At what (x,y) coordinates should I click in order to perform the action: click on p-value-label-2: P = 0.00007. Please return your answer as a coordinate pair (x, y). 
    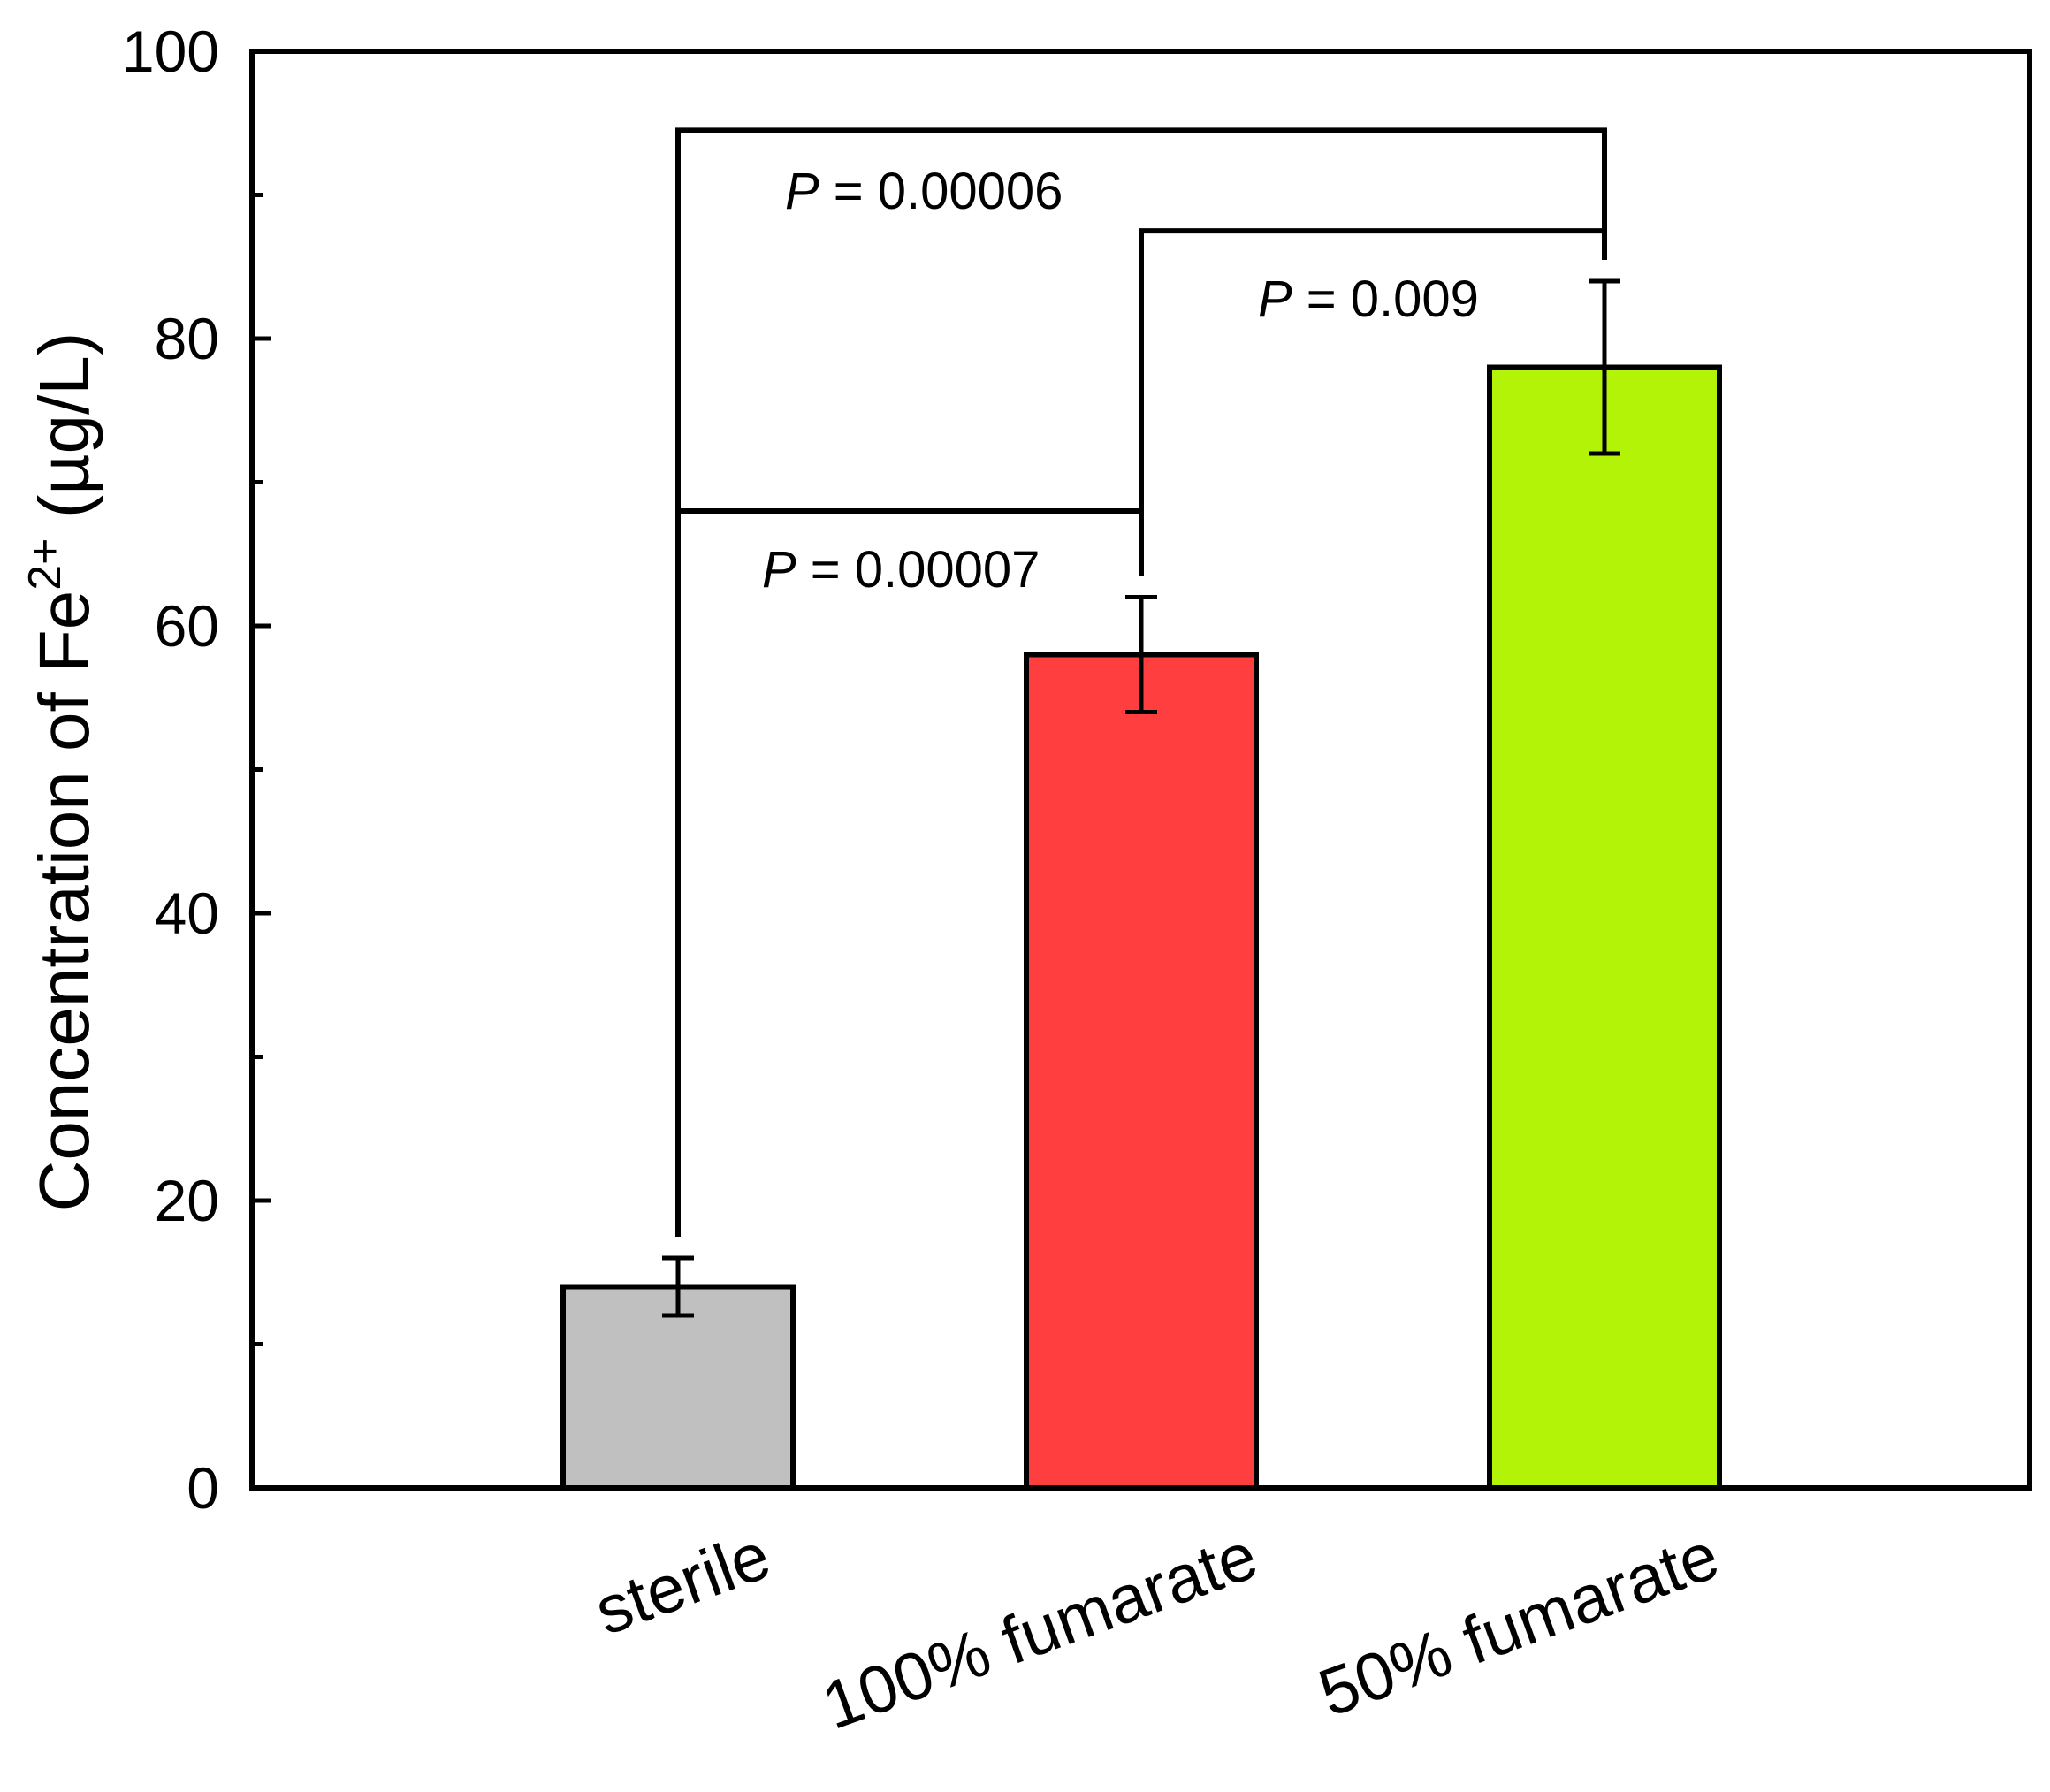
    Looking at the image, I should click on (901, 570).